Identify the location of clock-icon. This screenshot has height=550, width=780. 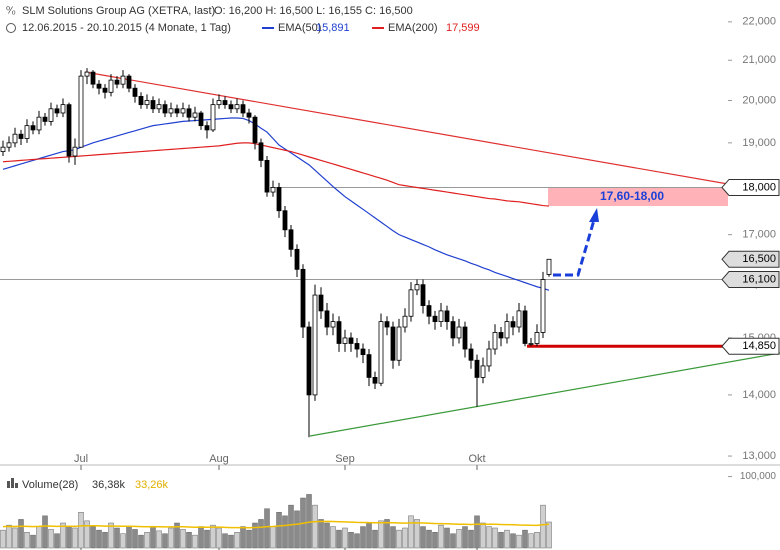
(11, 28).